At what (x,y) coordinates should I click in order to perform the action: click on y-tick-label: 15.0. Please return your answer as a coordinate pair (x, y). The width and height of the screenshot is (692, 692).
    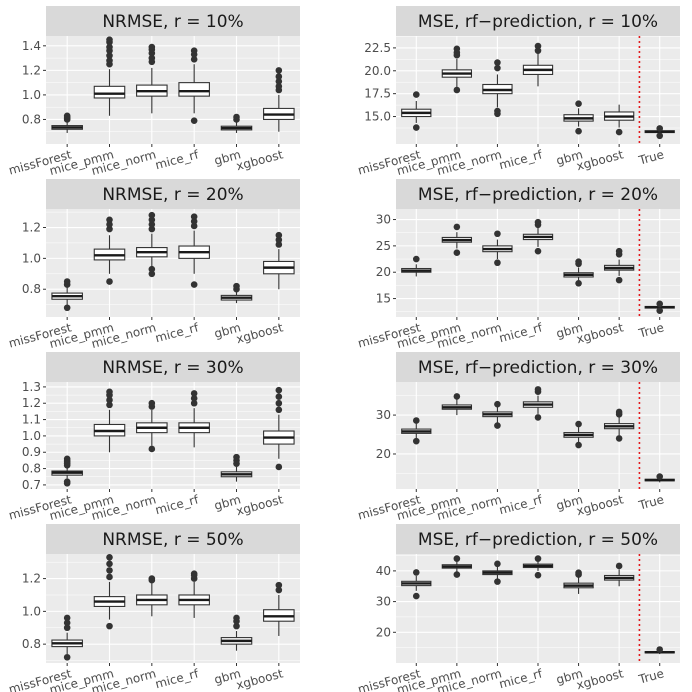
    Looking at the image, I should click on (377, 117).